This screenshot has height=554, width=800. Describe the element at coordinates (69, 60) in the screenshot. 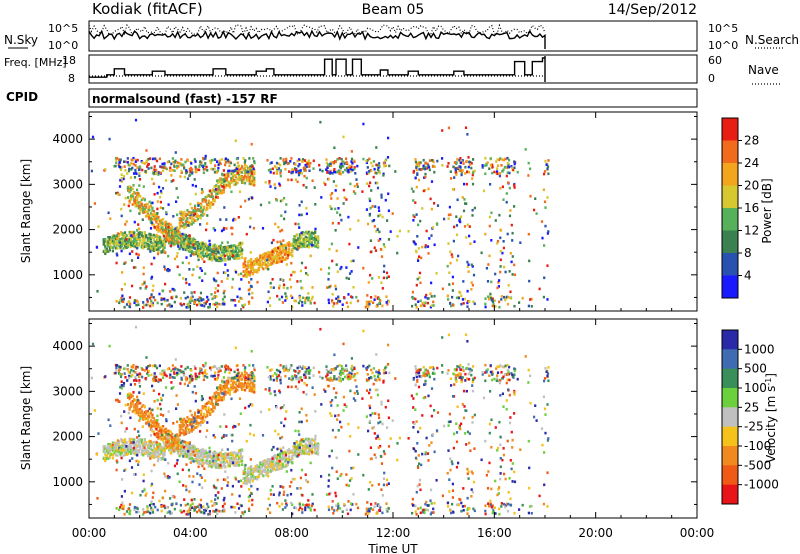

I see `freq-left-tick-top: 18` at that location.